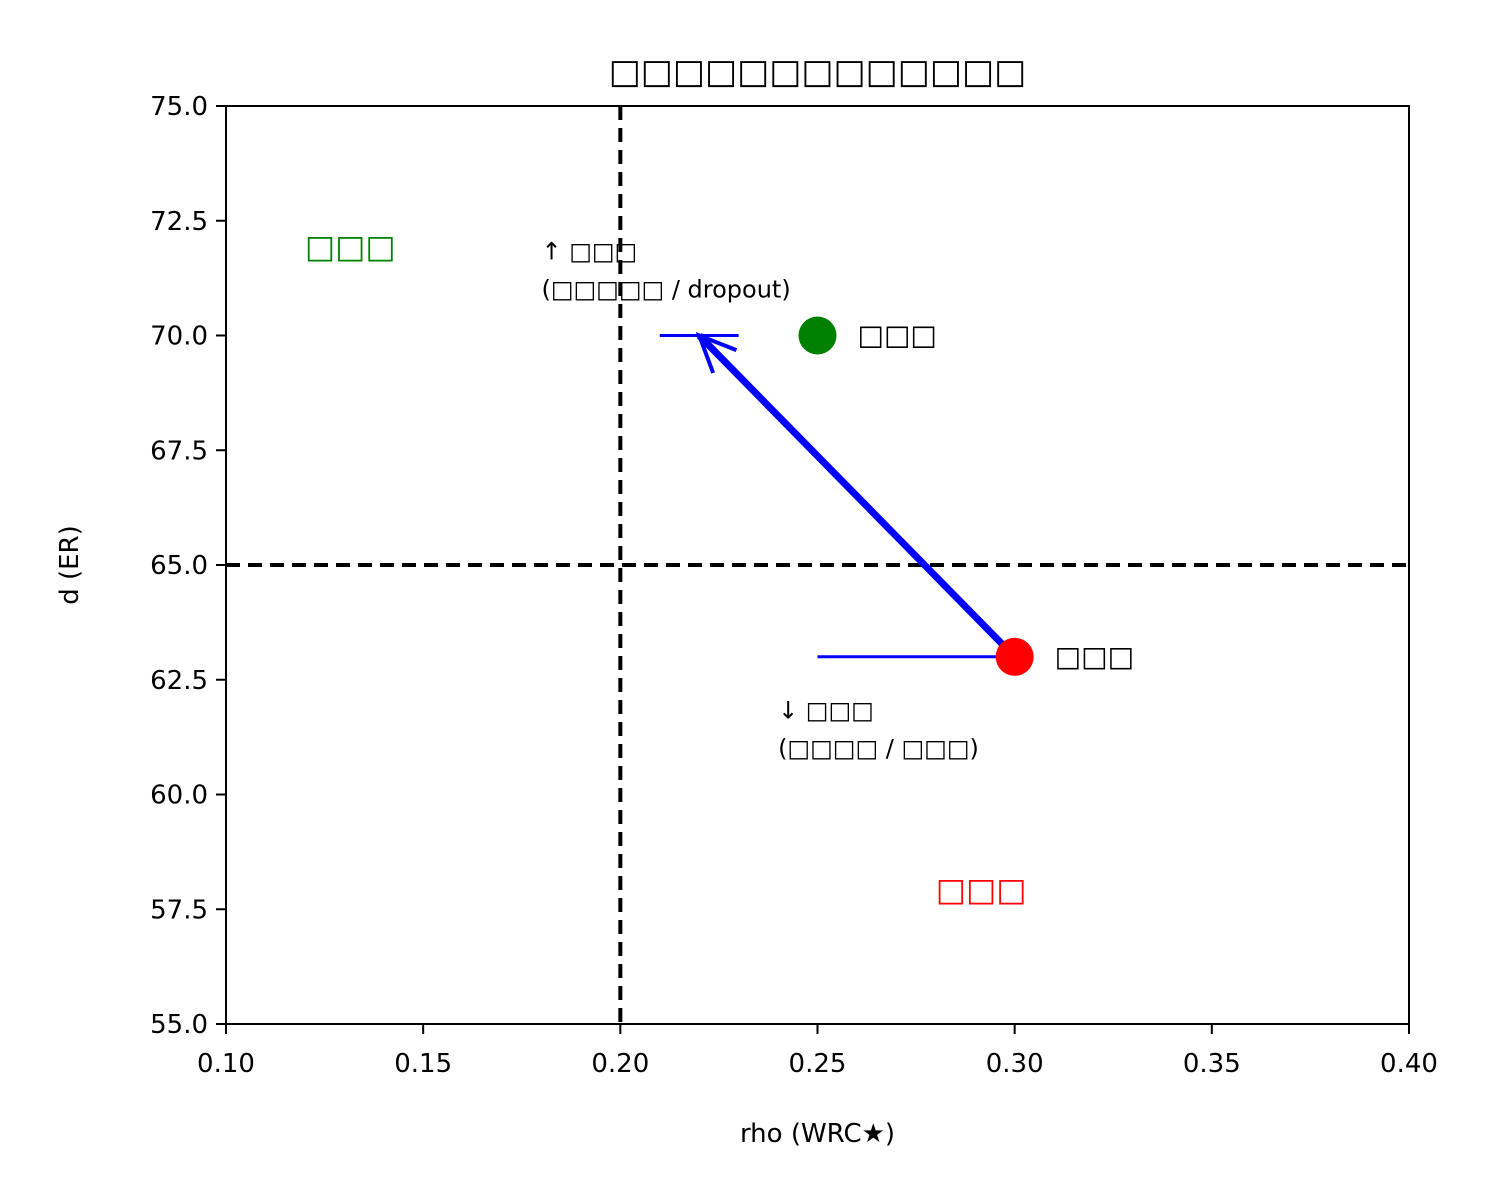 Image resolution: width=1500 pixels, height=1200 pixels. Describe the element at coordinates (226, 1064) in the screenshot. I see `x-tick-label: 0.10` at that location.